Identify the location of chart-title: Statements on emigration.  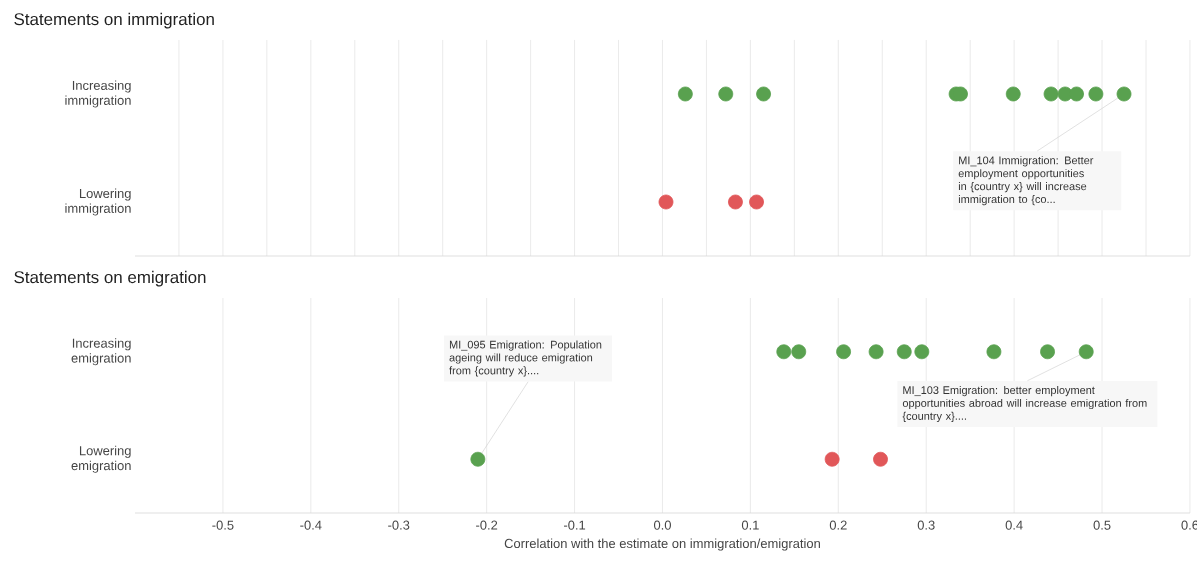
(110, 278).